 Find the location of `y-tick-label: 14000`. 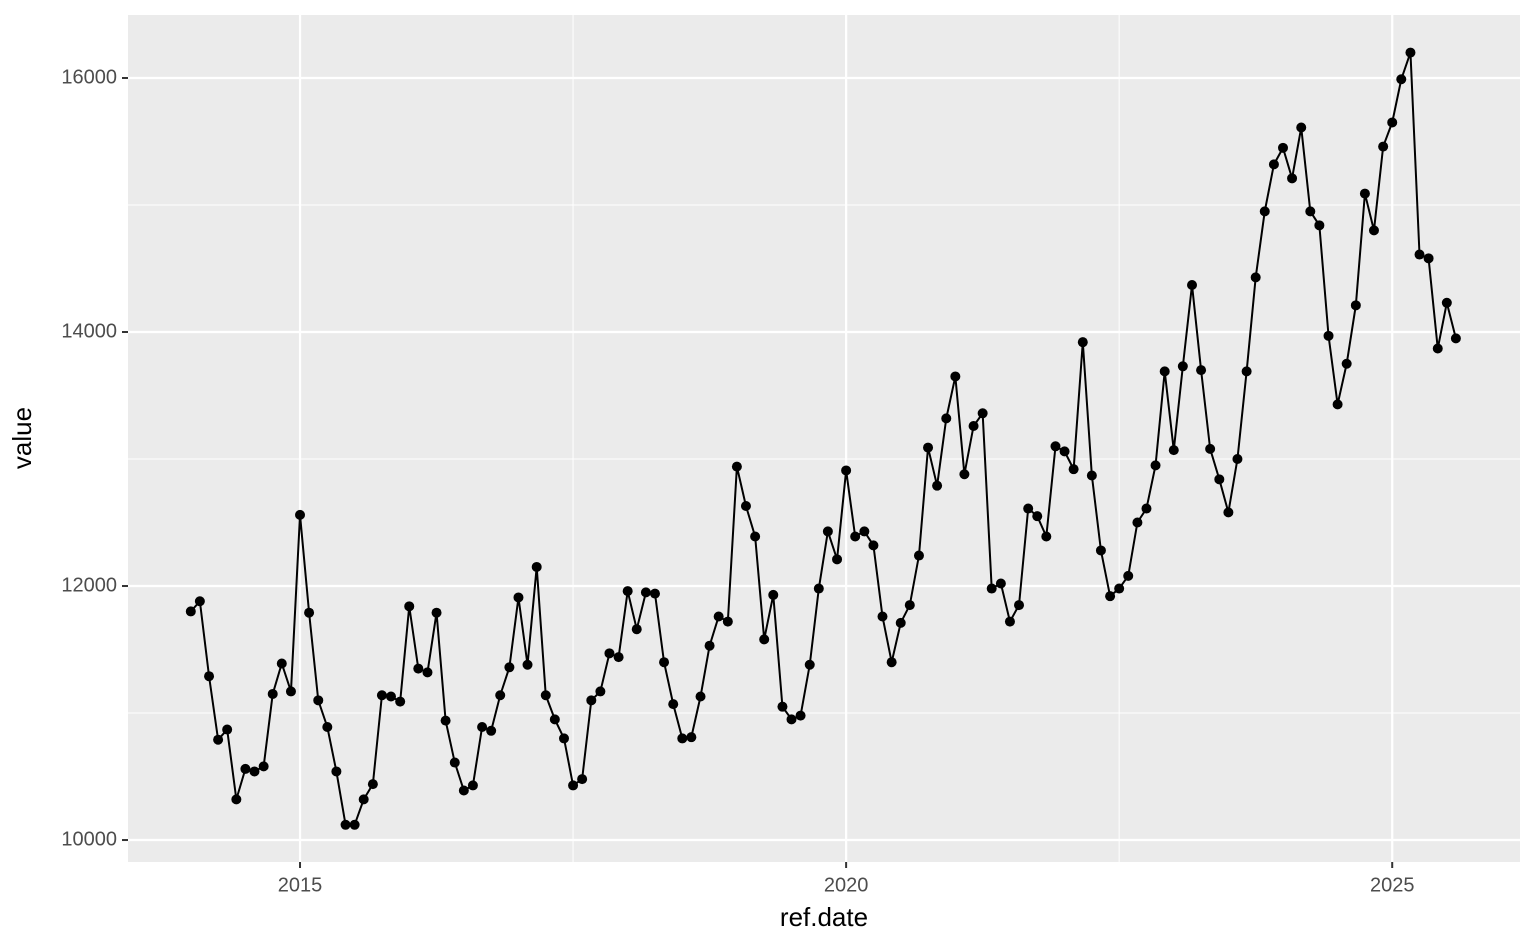

y-tick-label: 14000 is located at coordinates (89, 331).